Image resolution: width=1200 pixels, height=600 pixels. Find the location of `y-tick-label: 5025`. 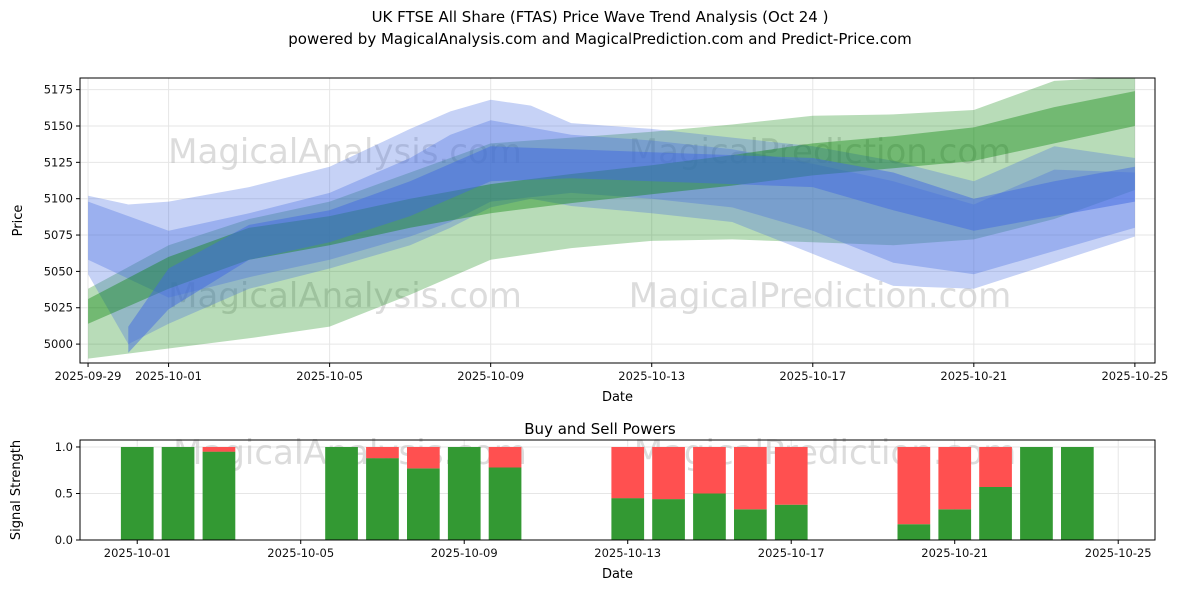

y-tick-label: 5025 is located at coordinates (58, 308).